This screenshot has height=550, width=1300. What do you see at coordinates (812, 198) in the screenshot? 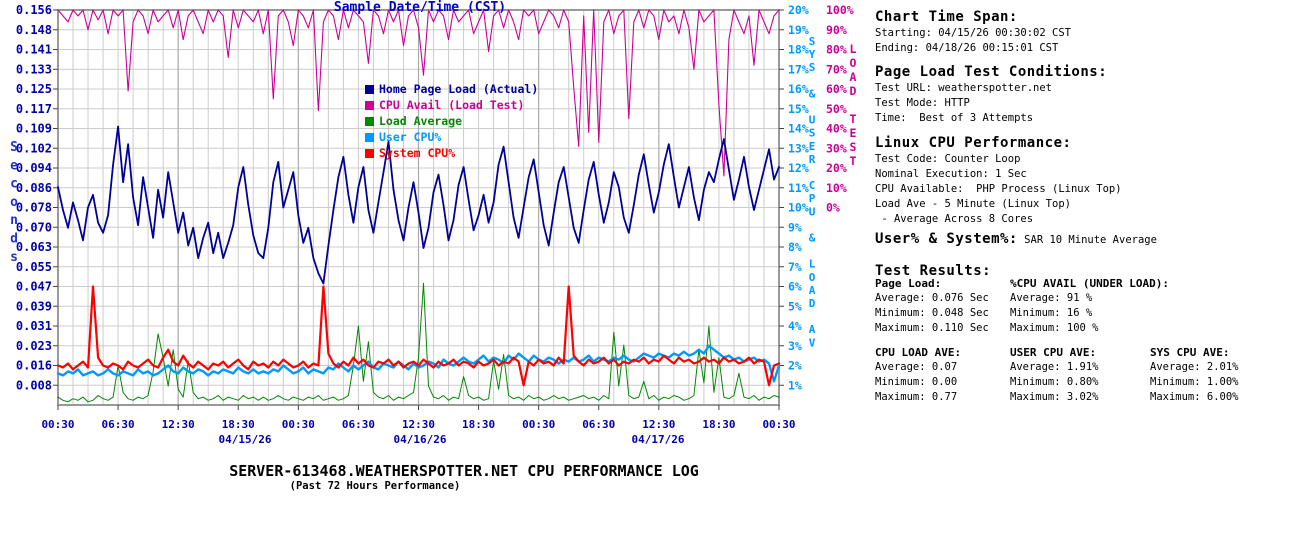
I see `y-axis-title-cpu: P` at bounding box center [812, 198].